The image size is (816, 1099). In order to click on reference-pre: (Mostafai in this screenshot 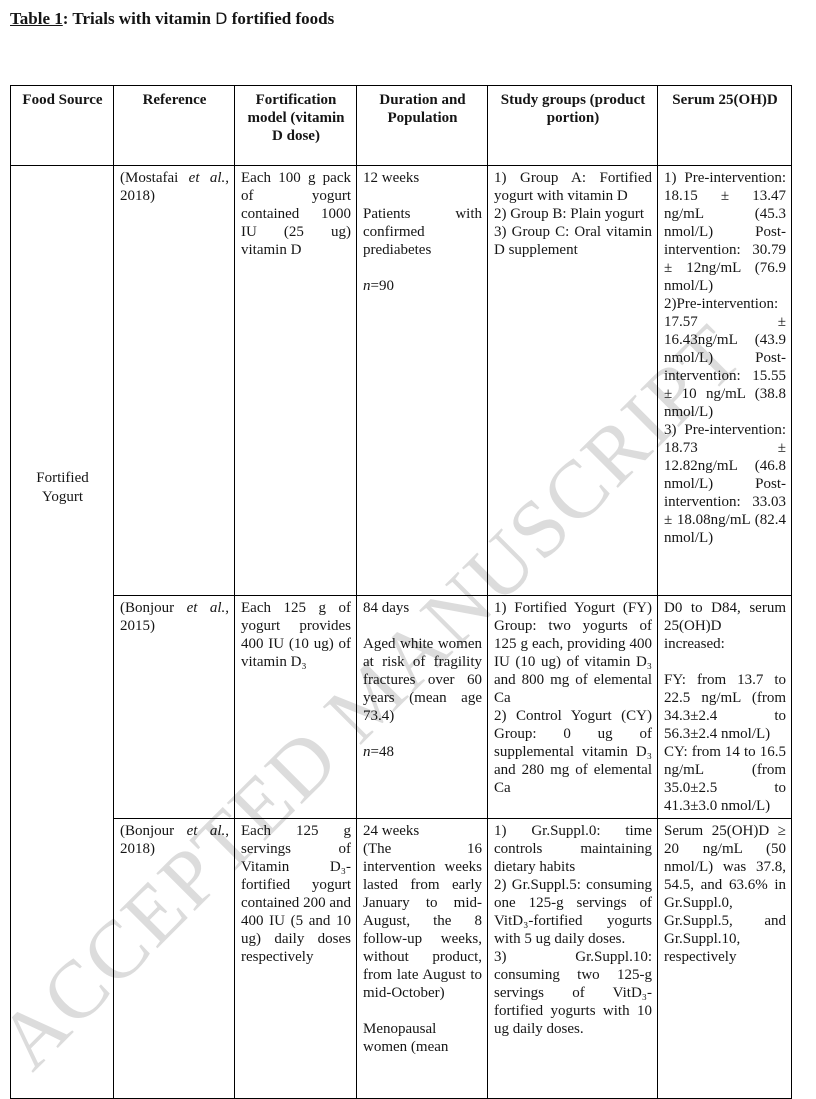, I will do `click(154, 178)`.